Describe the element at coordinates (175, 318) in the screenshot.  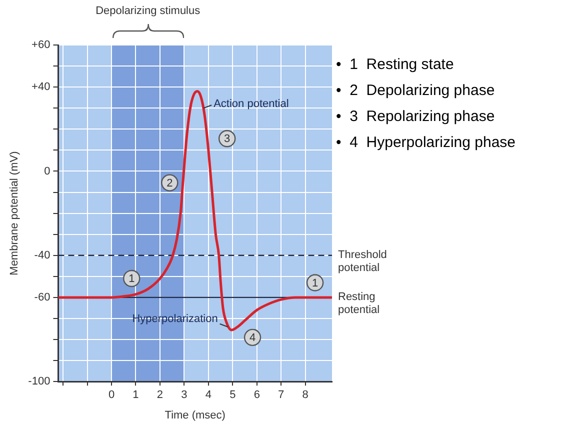
I see `annotation: Hyperpolarization` at that location.